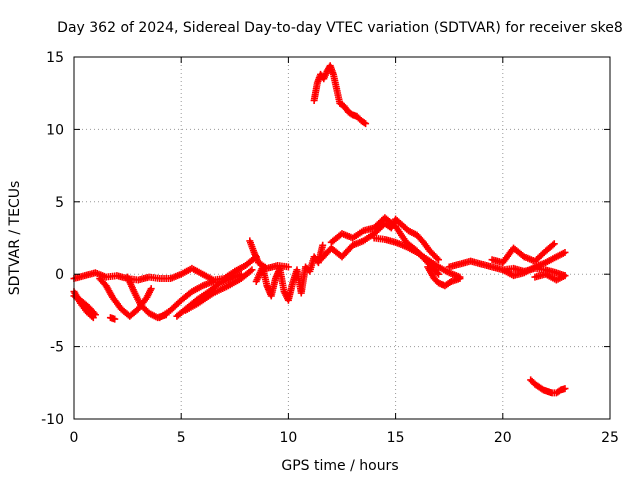 Image resolution: width=640 pixels, height=480 pixels. Describe the element at coordinates (52, 420) in the screenshot. I see `y-tick-label: -10` at that location.